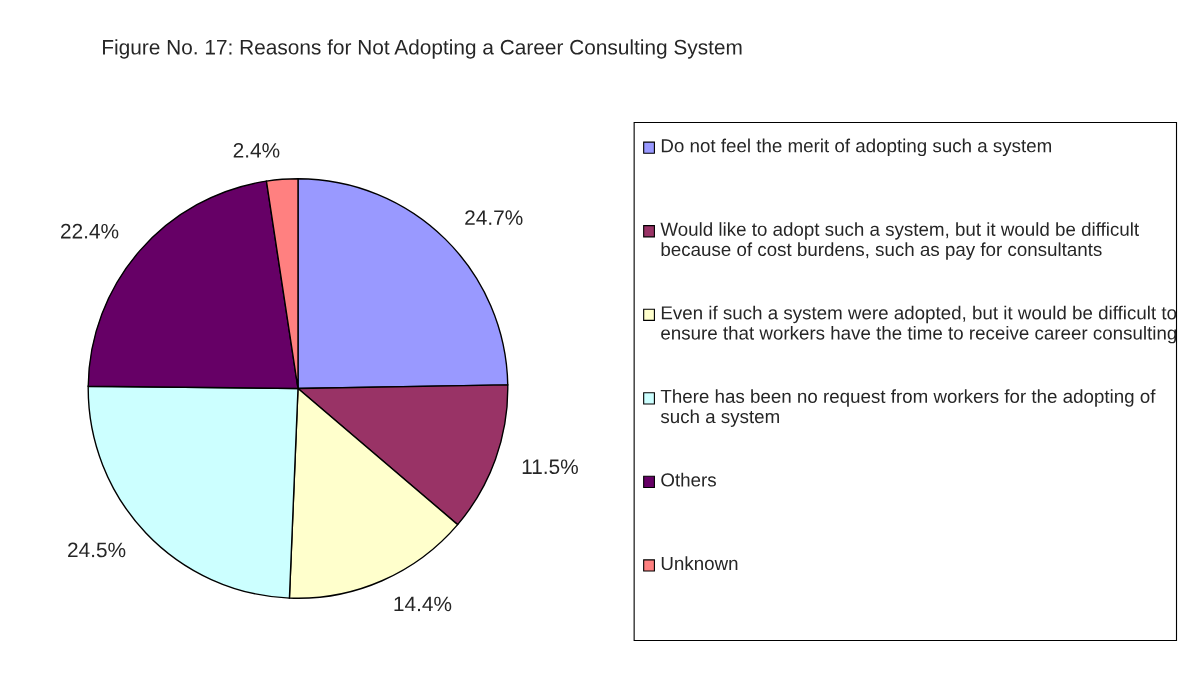 This screenshot has width=1192, height=700. I want to click on data-label: 22.4%, so click(90, 231).